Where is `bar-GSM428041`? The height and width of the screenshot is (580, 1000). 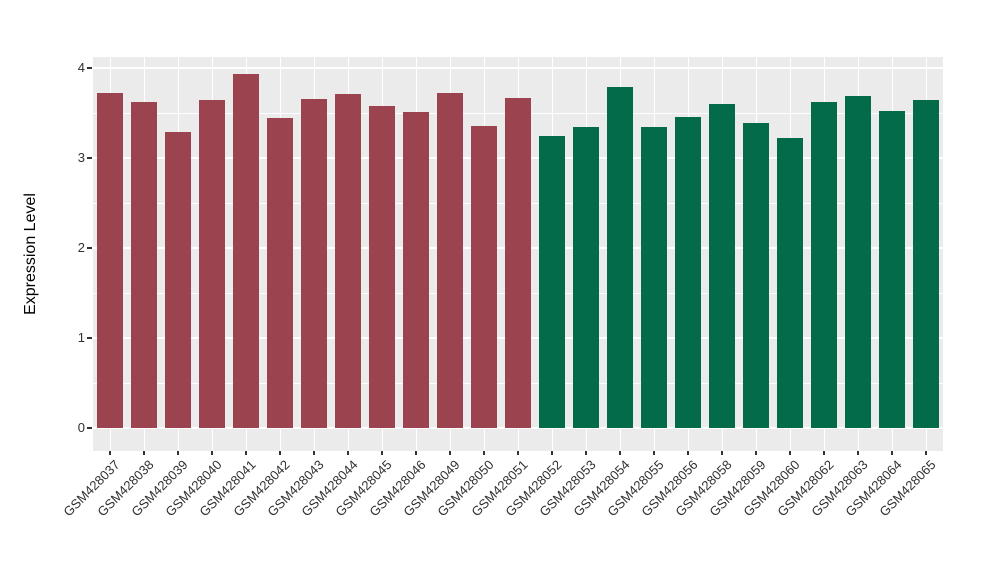
bar-GSM428041 is located at coordinates (246, 251).